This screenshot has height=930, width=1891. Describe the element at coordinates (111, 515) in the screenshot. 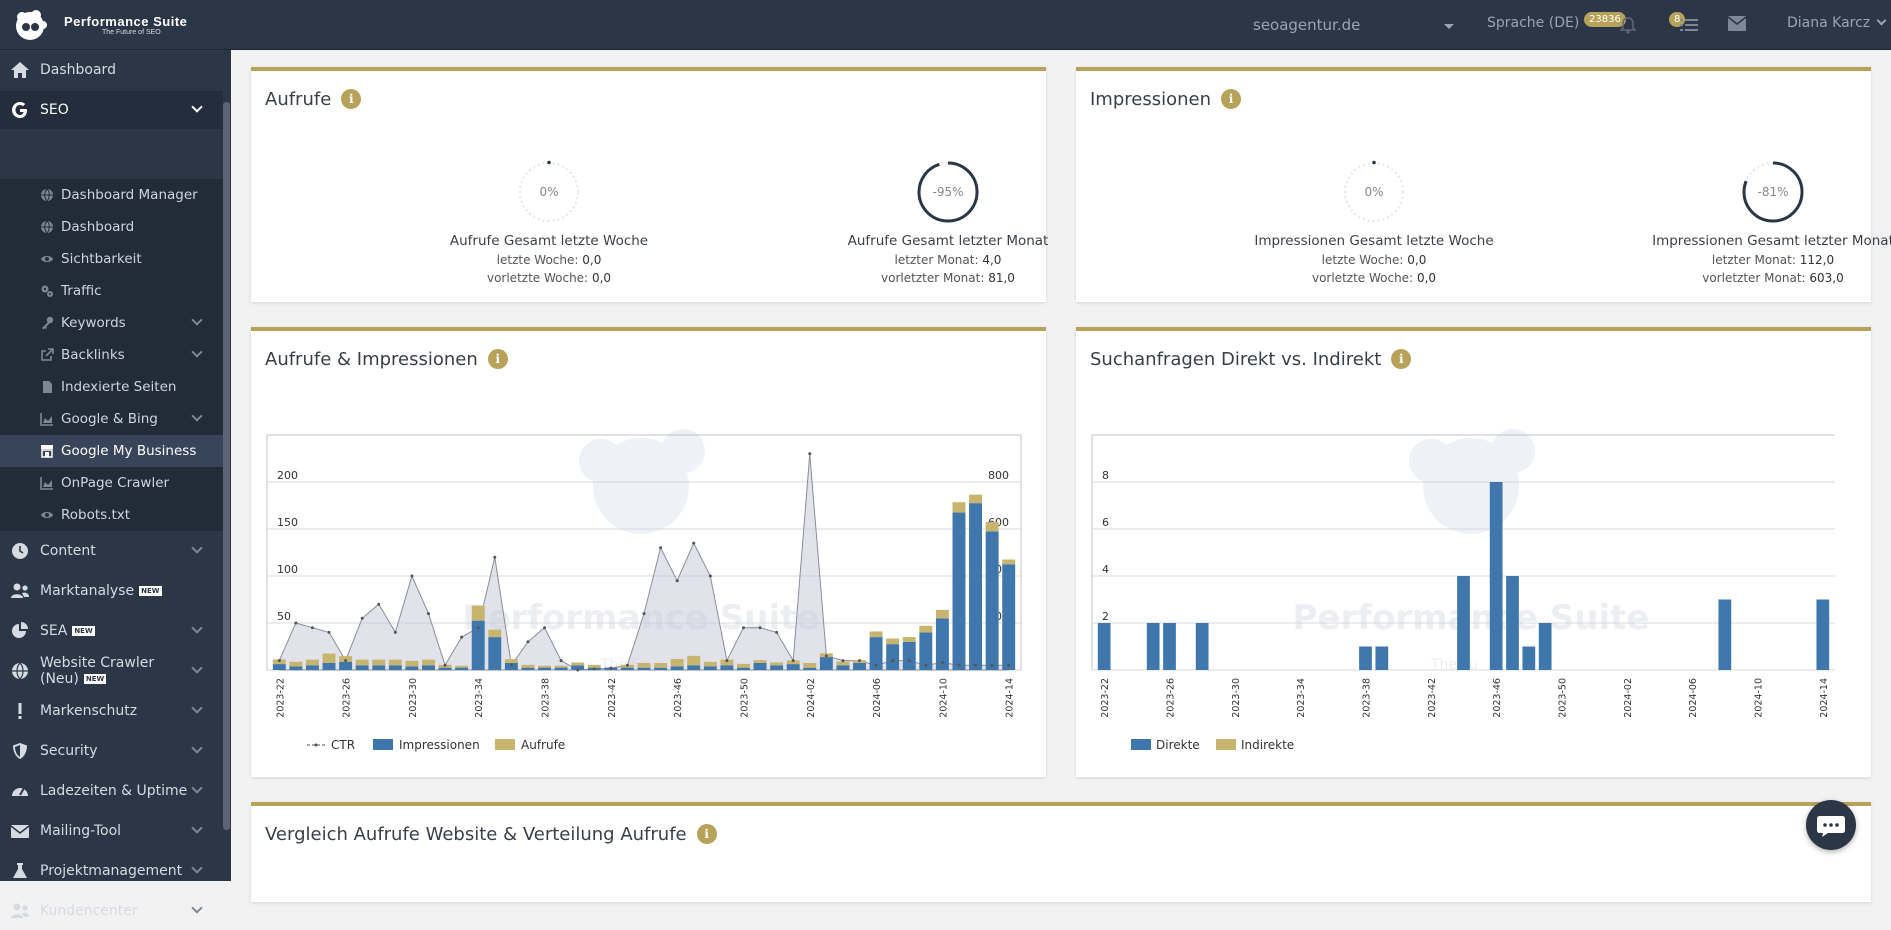

I see `submenu-item-robots-txt: Robots.txt` at that location.